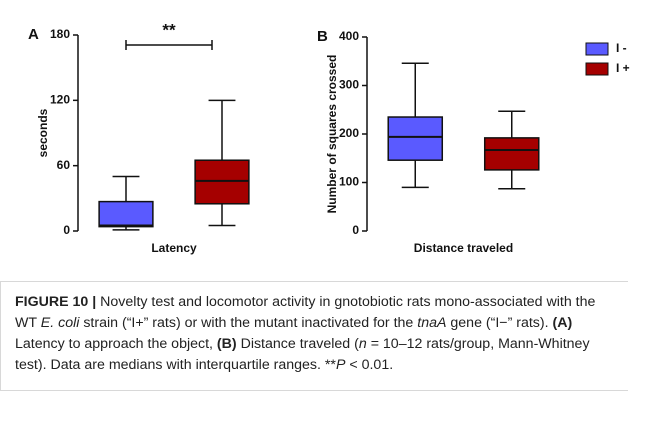 The height and width of the screenshot is (423, 654). What do you see at coordinates (349, 85) in the screenshot?
I see `y-tick-label: 300` at bounding box center [349, 85].